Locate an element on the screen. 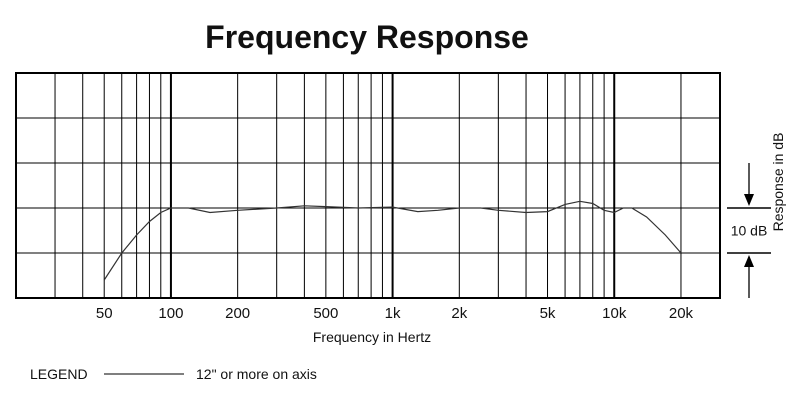  x-tick-label: 10k is located at coordinates (614, 313).